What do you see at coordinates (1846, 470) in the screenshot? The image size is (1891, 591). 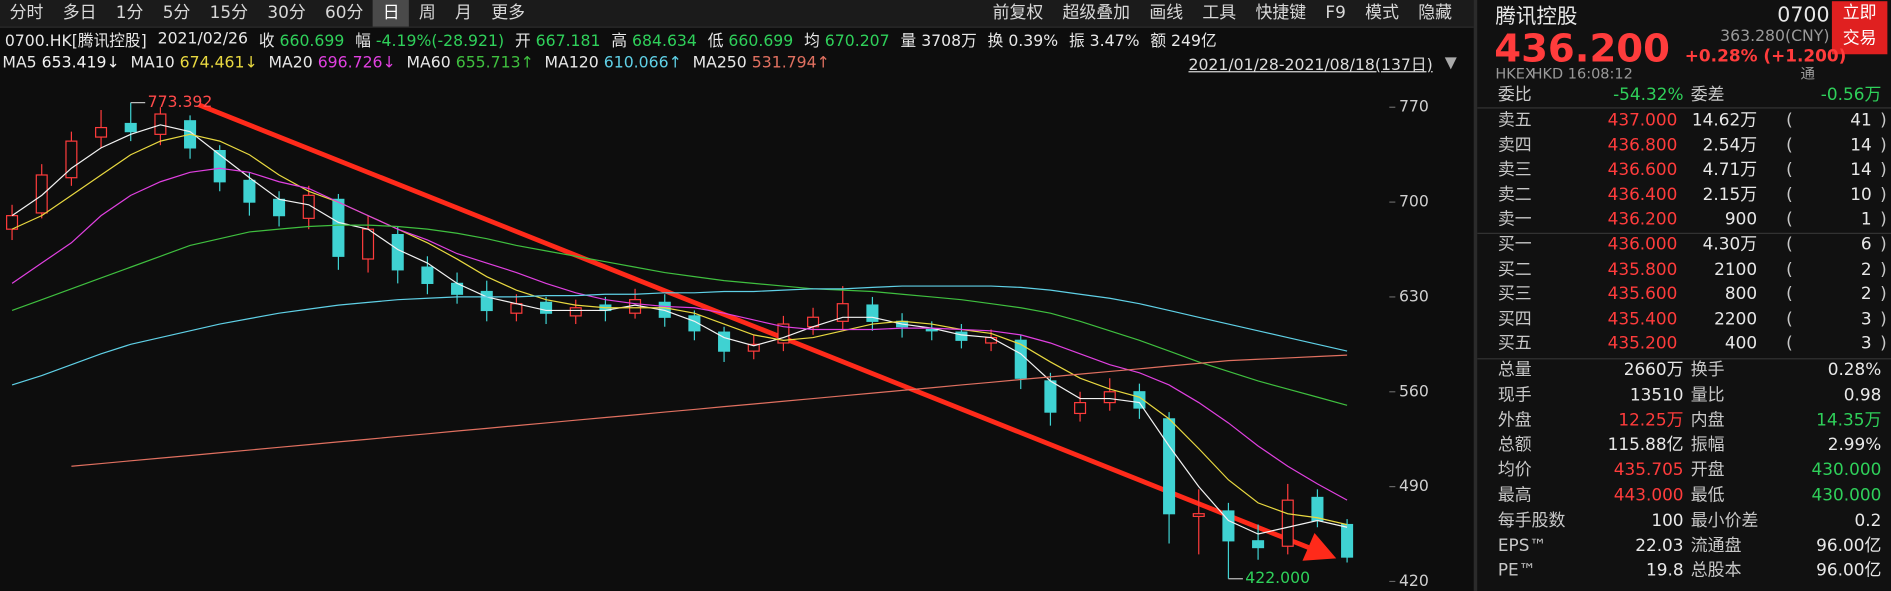 I see `stat-value: 430.000` at bounding box center [1846, 470].